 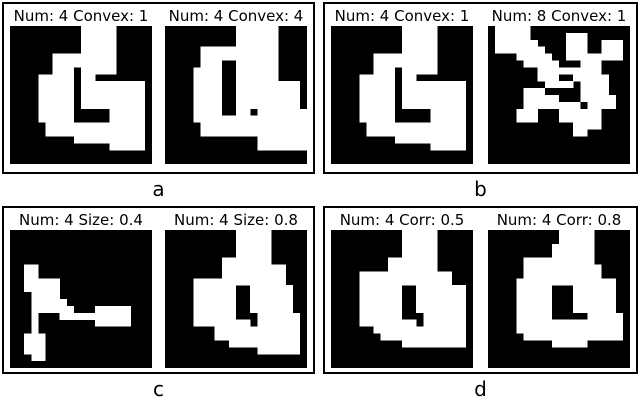 I want to click on panel-label-b: b, so click(x=480, y=189).